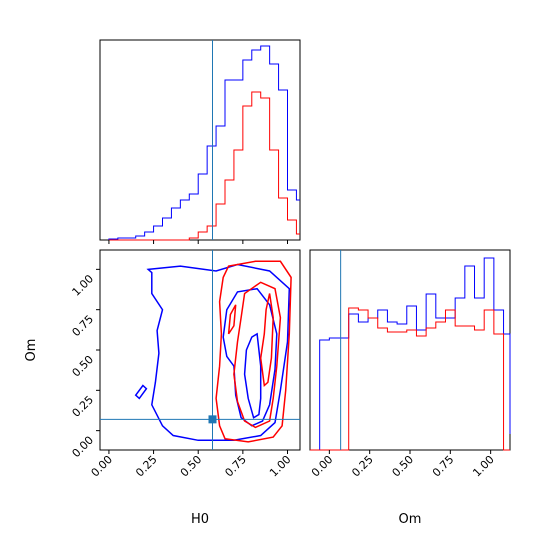 The width and height of the screenshot is (550, 550). I want to click on h0-hist-blue, so click(204, 142).